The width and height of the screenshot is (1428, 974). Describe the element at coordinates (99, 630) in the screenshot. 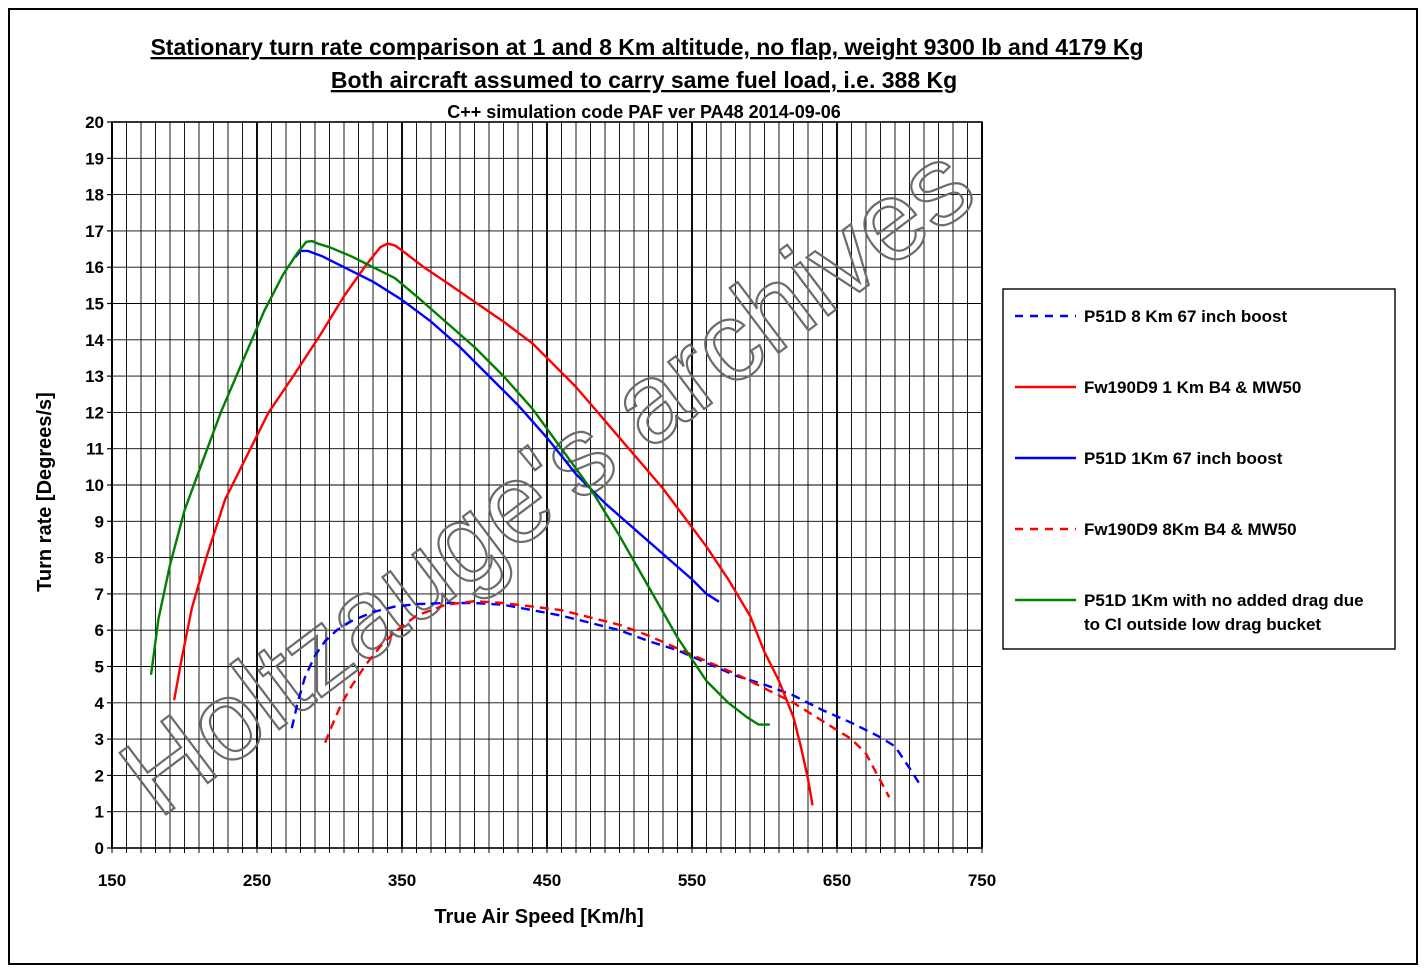

I see `y-tick-label: 6` at that location.